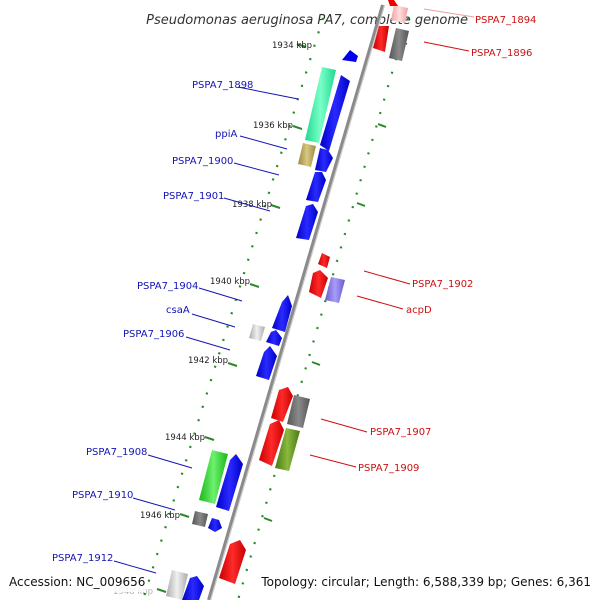 This screenshot has width=600, height=600. I want to click on kbp-label: 1946 kbp, so click(160, 516).